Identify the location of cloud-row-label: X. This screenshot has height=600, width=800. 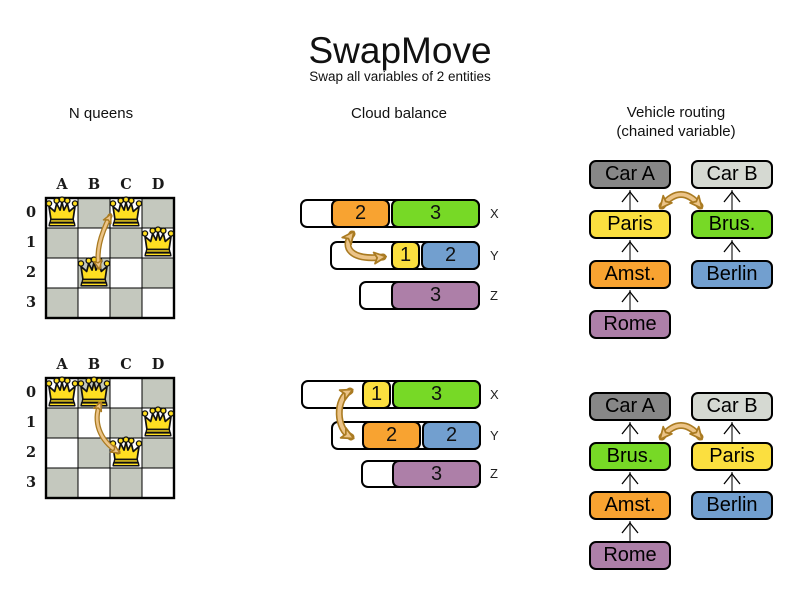
(494, 394).